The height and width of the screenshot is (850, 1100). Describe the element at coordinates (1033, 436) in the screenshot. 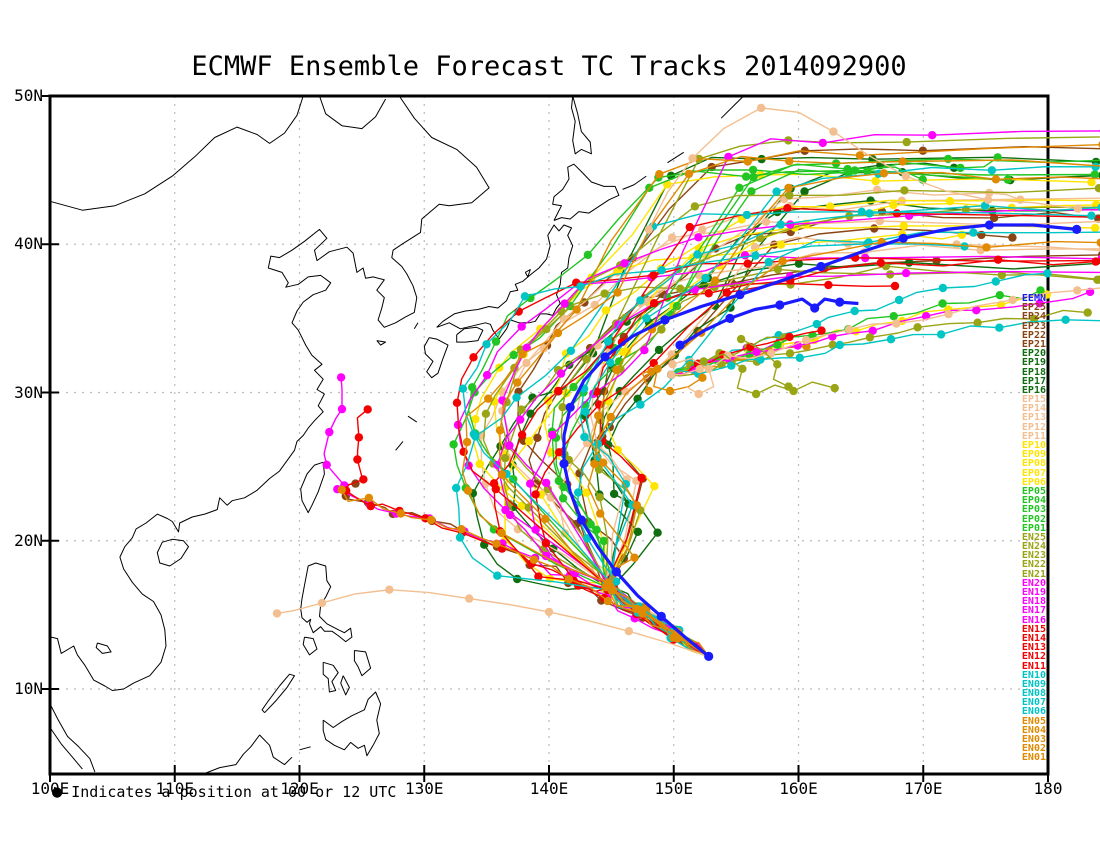

I see `legend-item-ep11: EP11` at that location.